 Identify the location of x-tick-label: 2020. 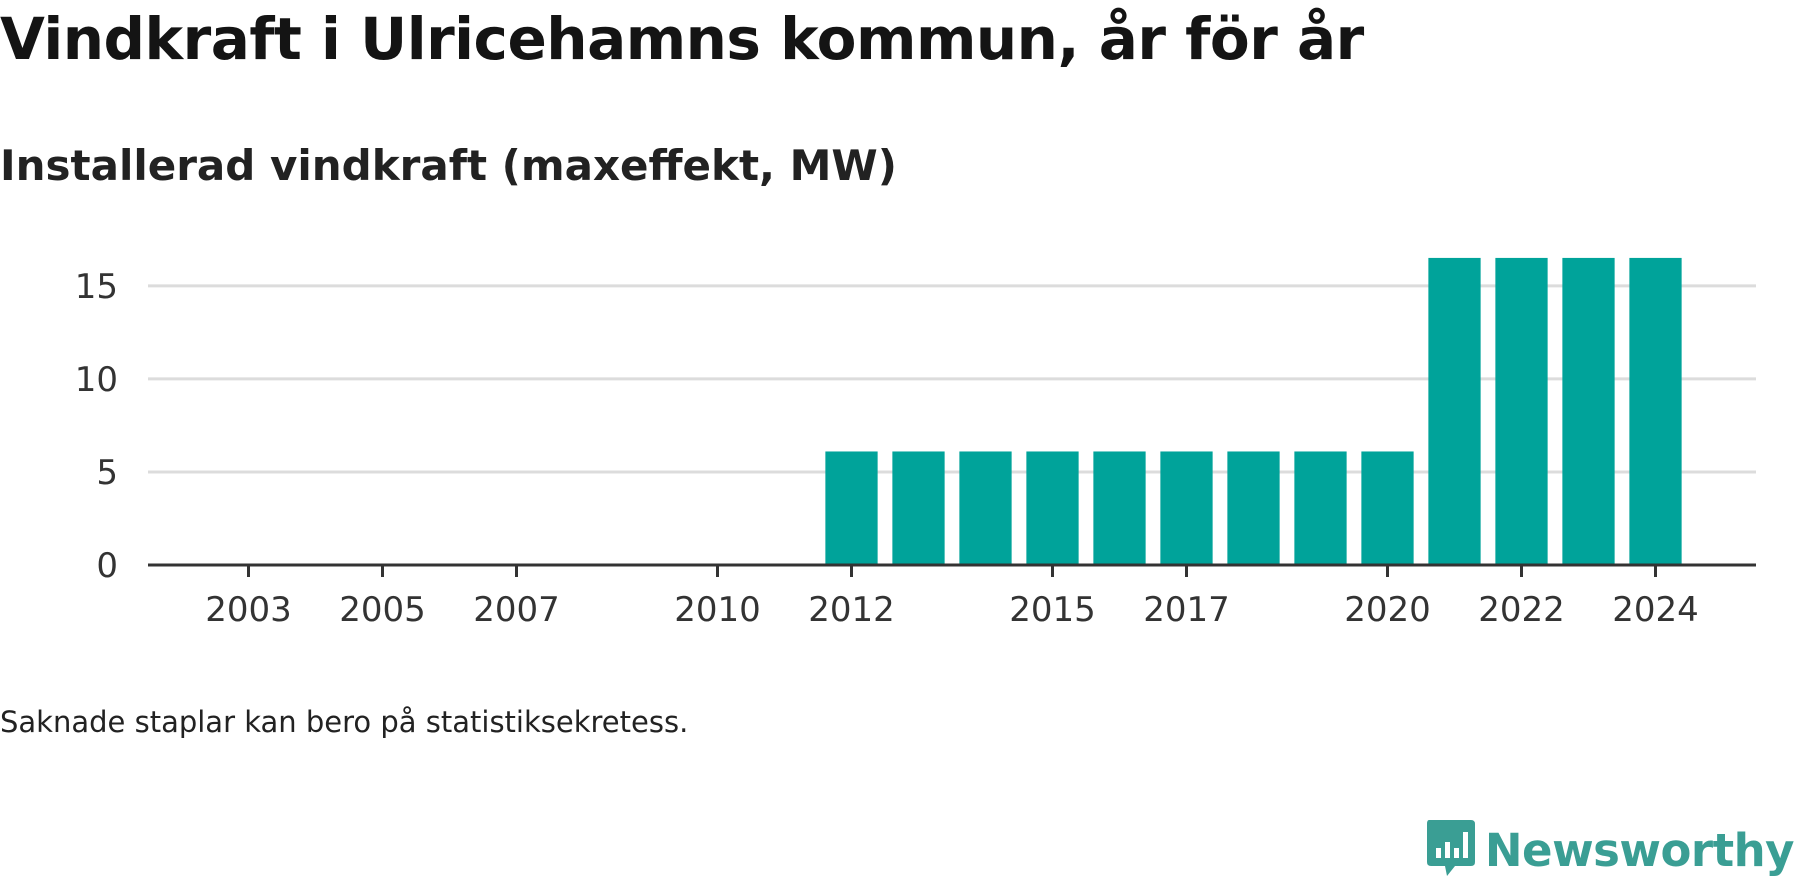
(1387, 610).